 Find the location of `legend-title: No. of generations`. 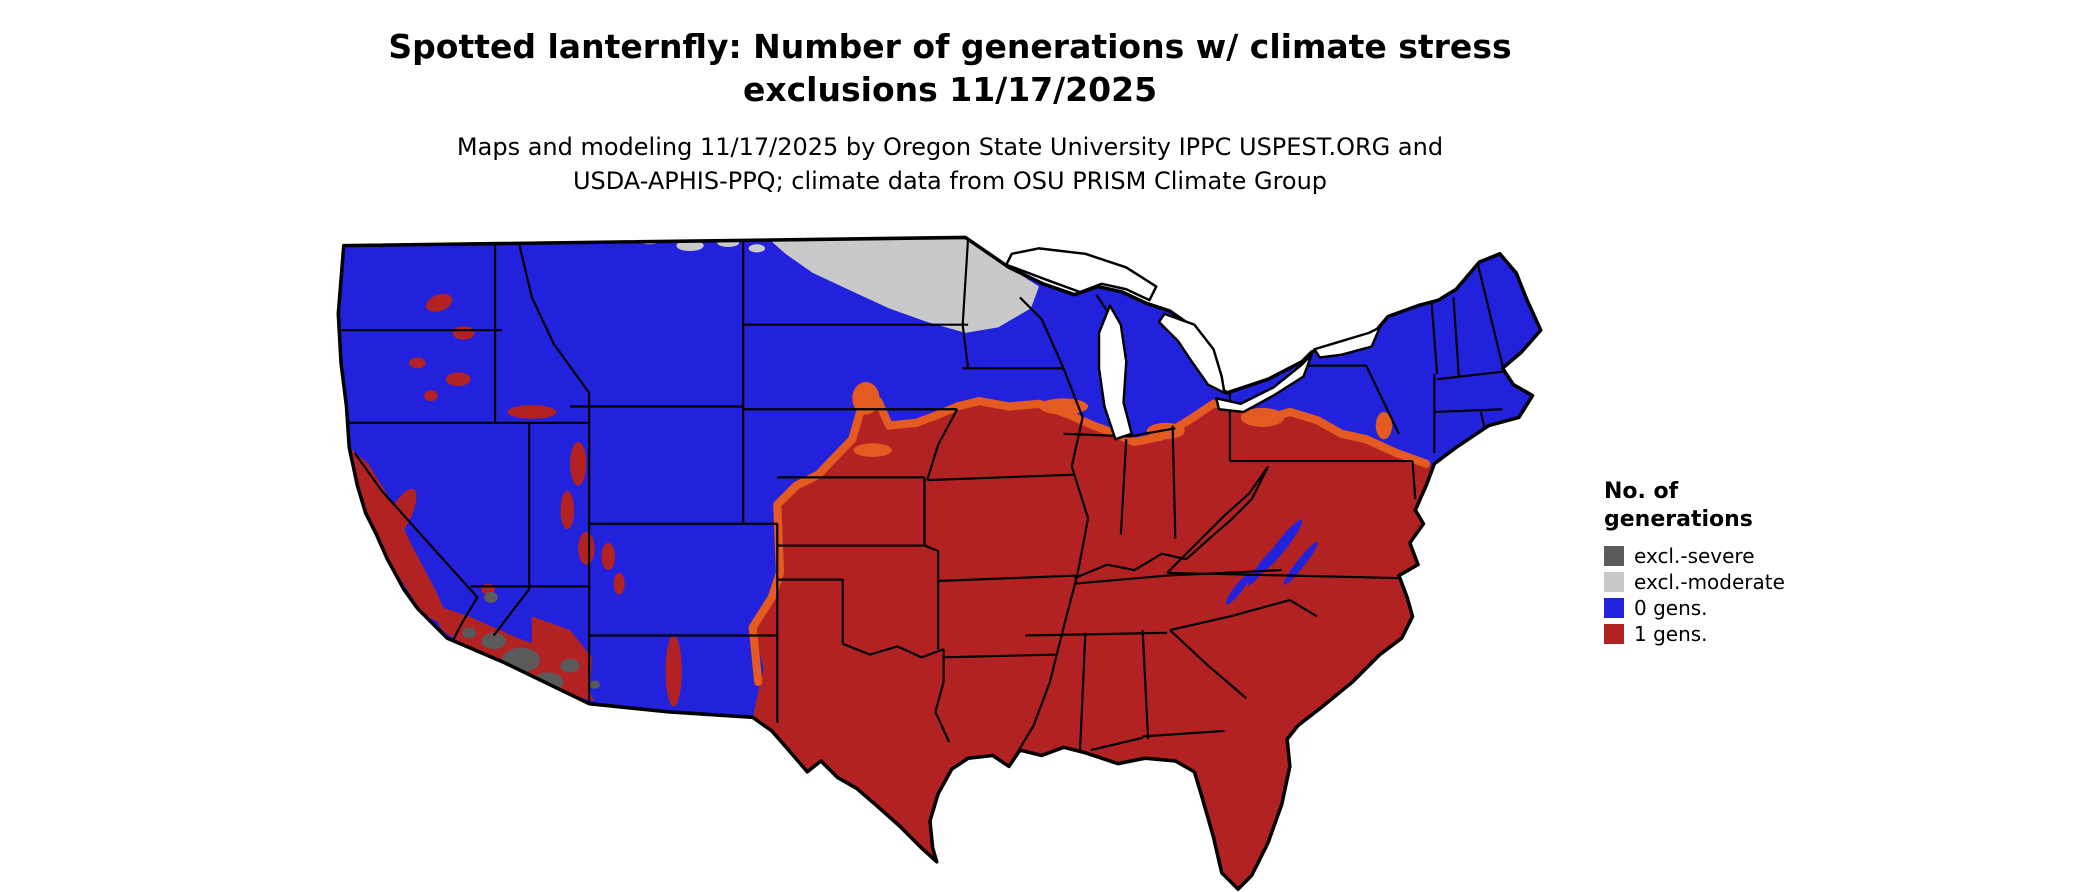

legend-title: No. of generations is located at coordinates (1678, 506).